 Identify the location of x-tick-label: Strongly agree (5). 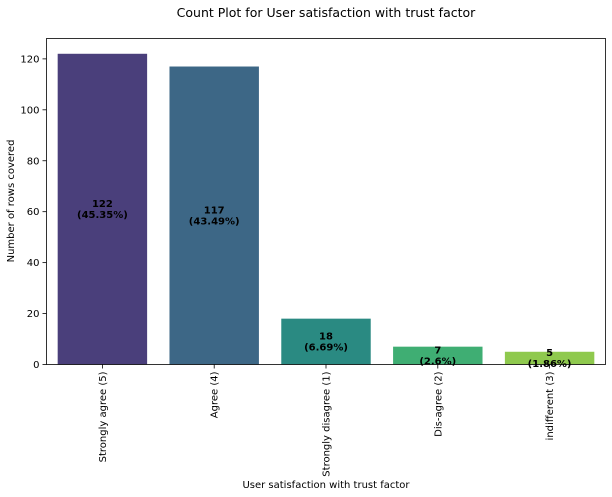
(103, 416).